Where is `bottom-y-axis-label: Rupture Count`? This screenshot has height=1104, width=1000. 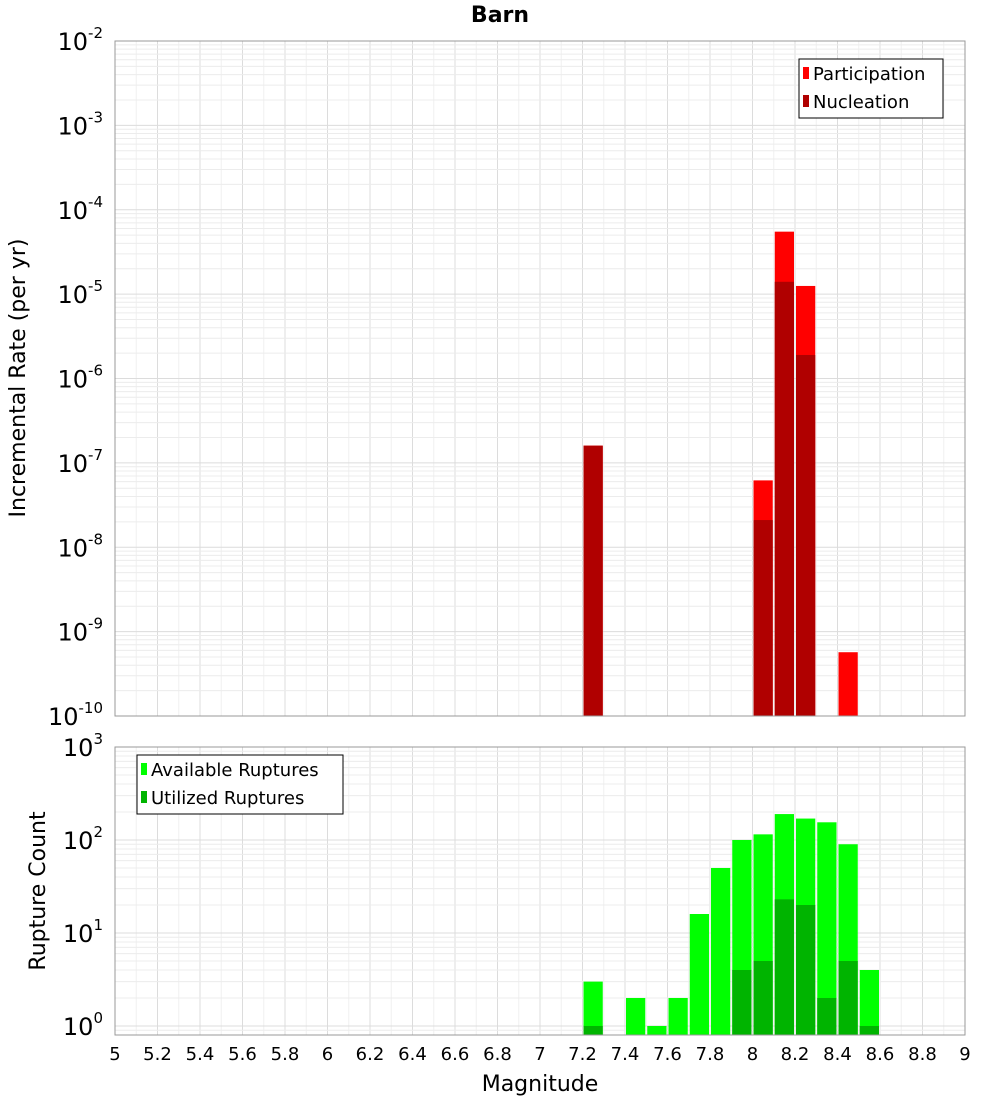
bottom-y-axis-label: Rupture Count is located at coordinates (38, 891).